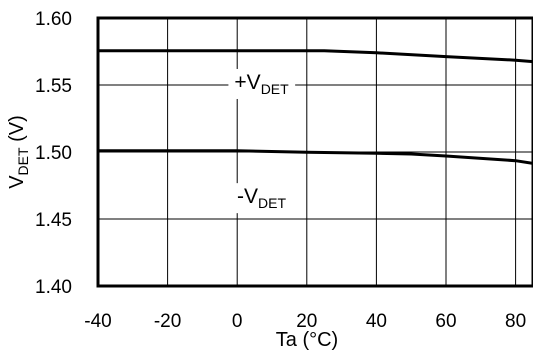  Describe the element at coordinates (53, 86) in the screenshot. I see `y-tick-label: 1.55` at that location.